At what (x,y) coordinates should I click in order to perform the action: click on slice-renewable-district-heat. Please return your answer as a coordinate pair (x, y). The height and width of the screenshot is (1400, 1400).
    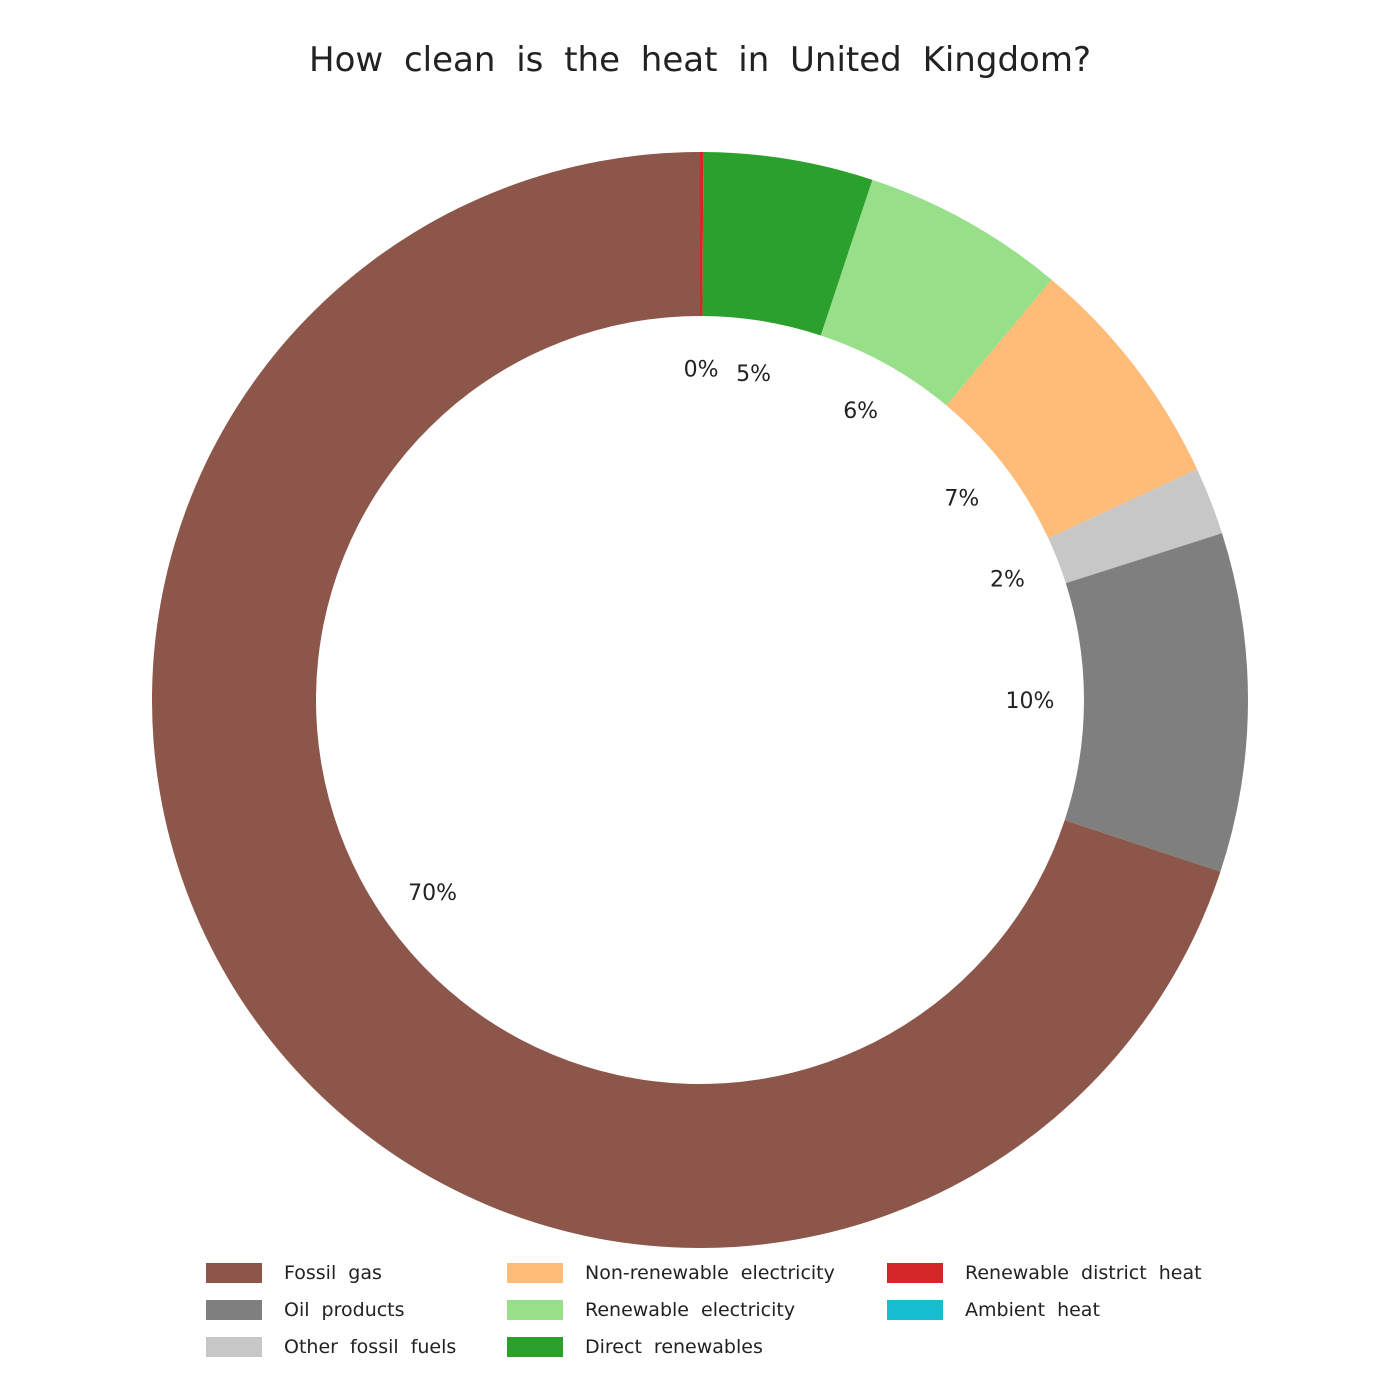
    Looking at the image, I should click on (702, 234).